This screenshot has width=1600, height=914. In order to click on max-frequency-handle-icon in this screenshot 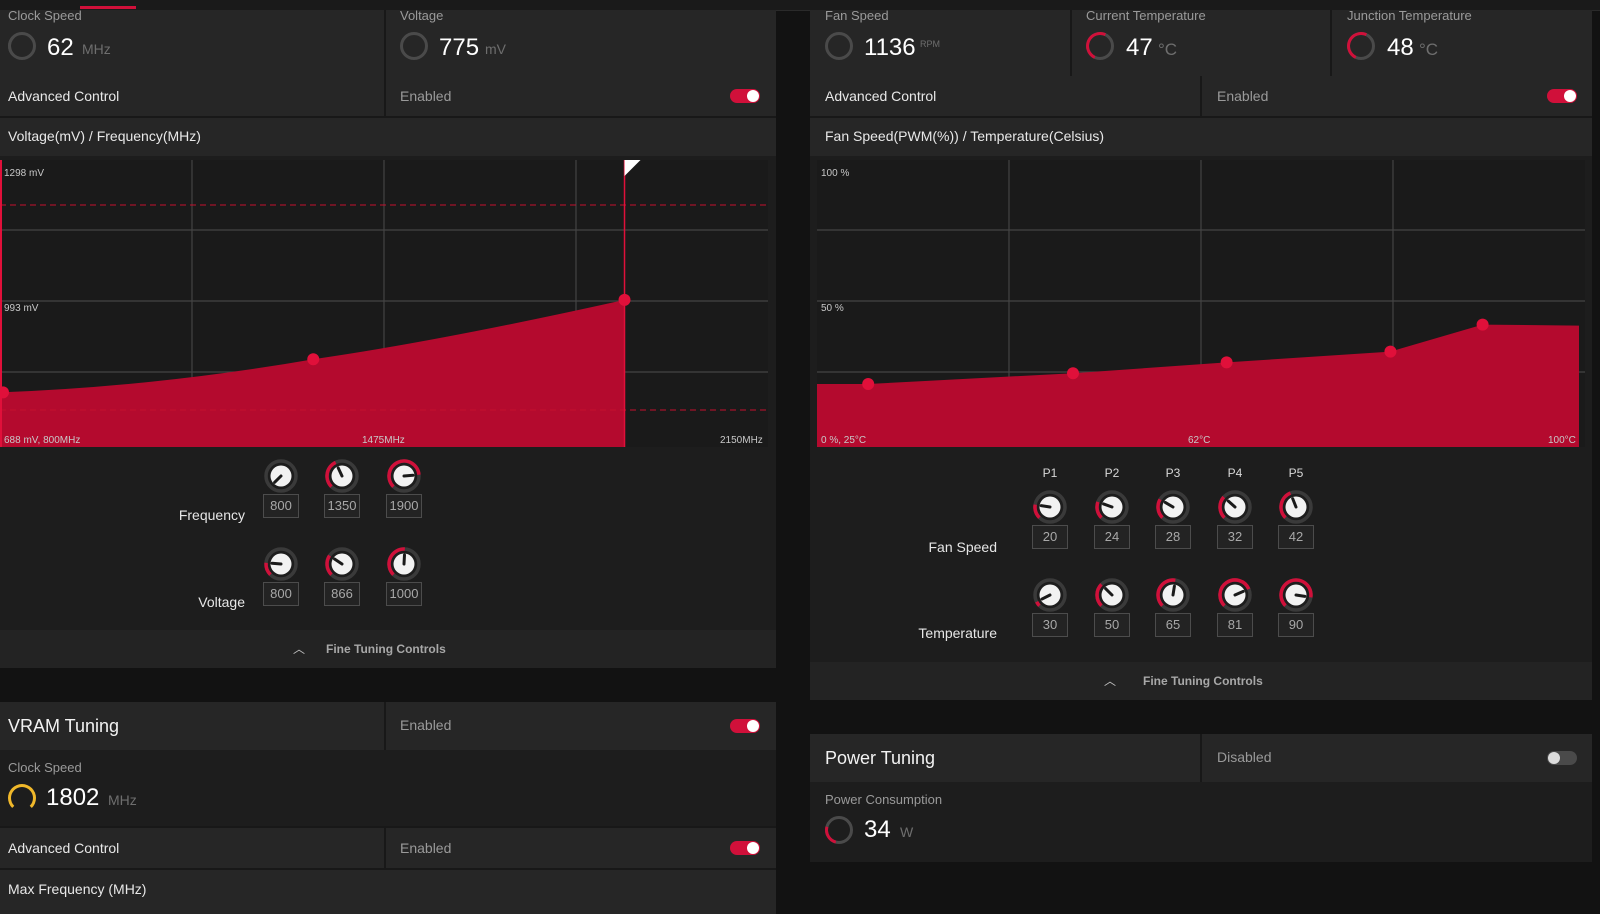, I will do `click(632, 168)`.